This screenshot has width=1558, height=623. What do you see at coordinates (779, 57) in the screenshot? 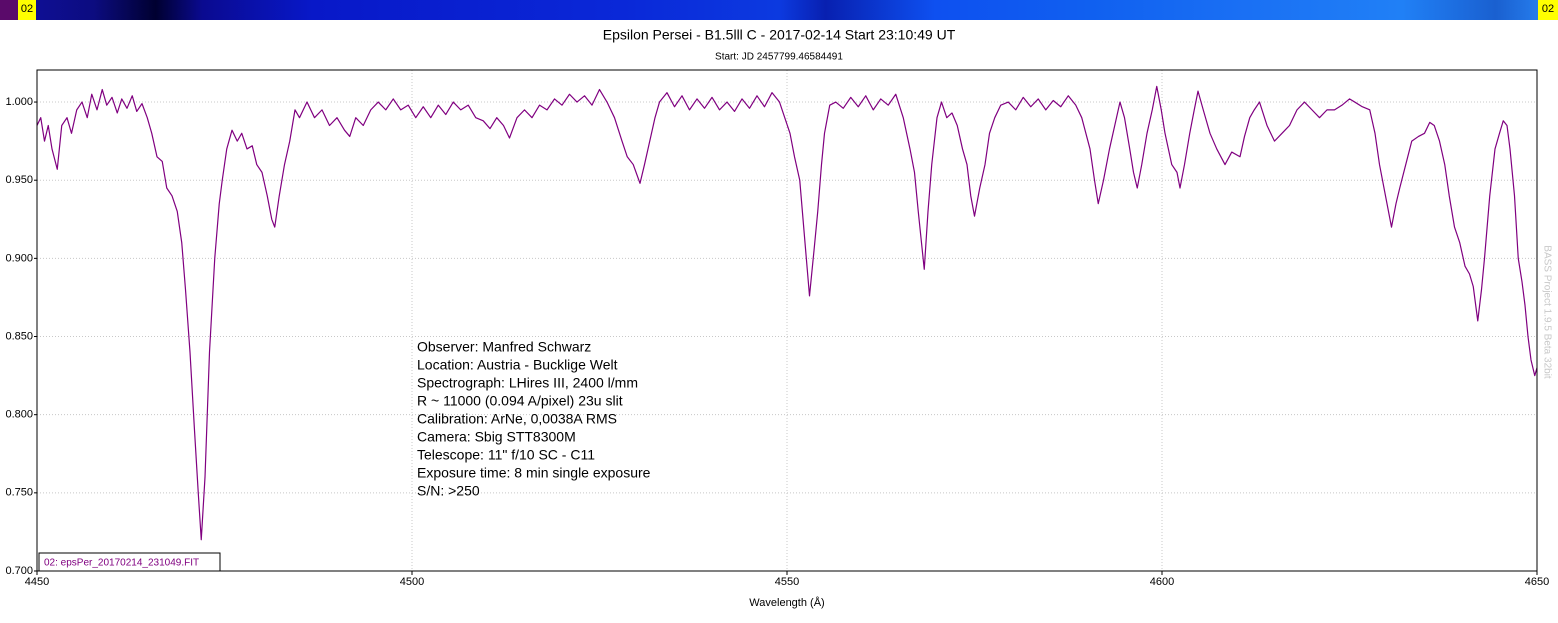
I see `chart-subtitle: Start: JD 2457799.46584491` at bounding box center [779, 57].